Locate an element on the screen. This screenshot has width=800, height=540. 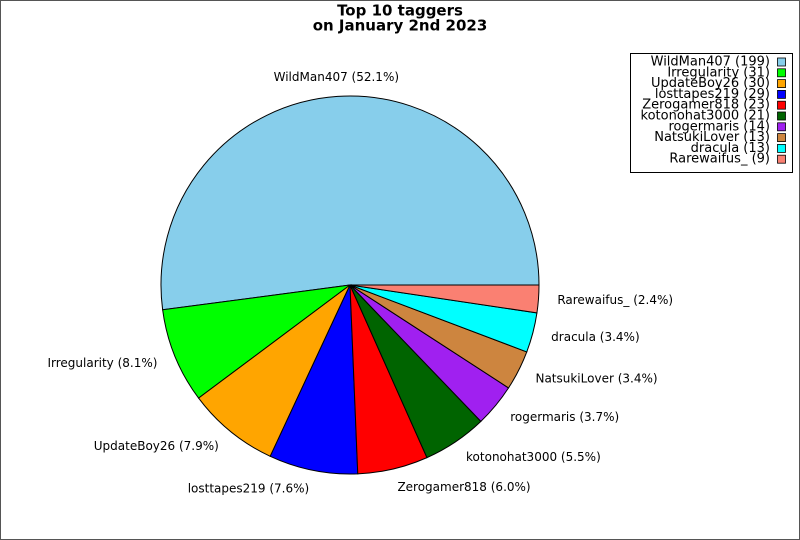
slice-label: Irregularity (8.1%) is located at coordinates (102, 363).